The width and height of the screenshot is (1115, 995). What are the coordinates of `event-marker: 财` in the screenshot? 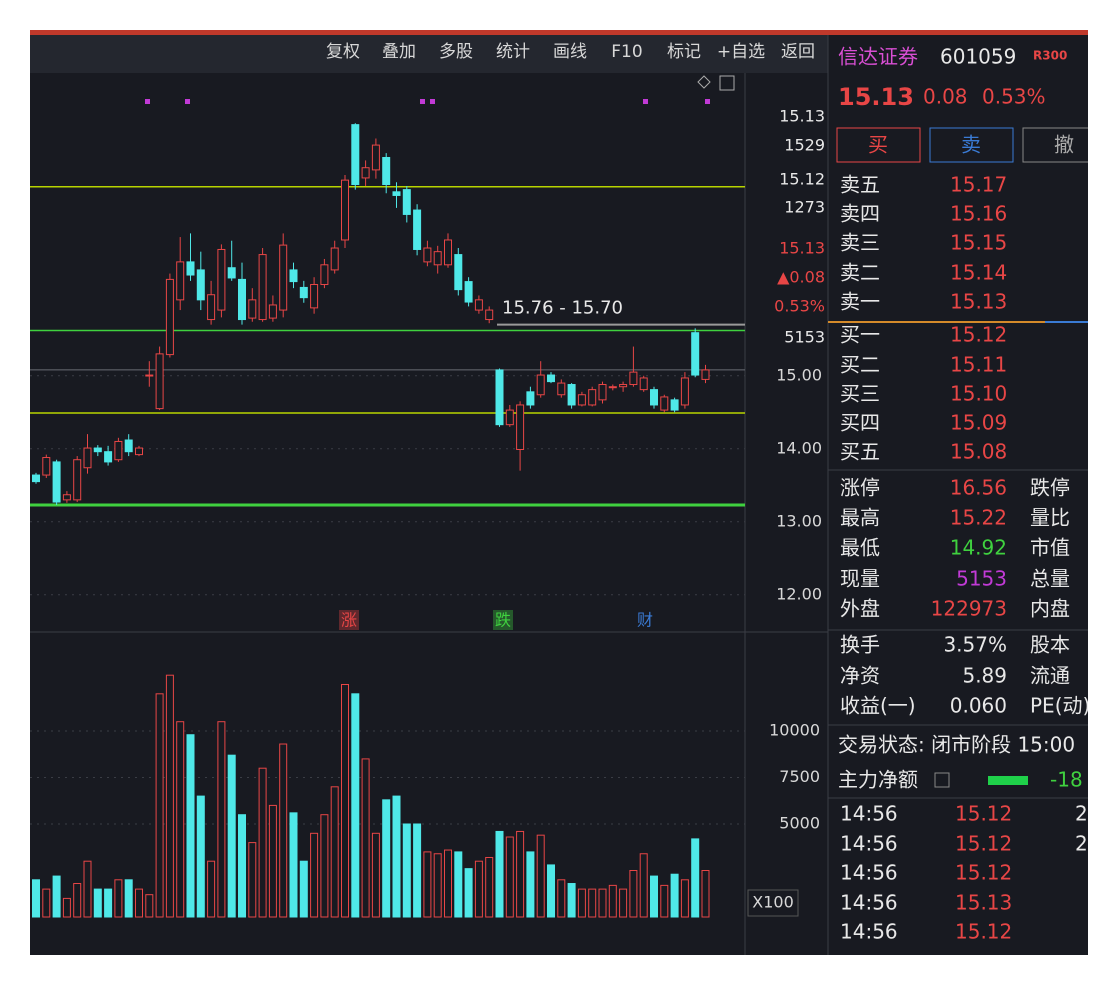 It's located at (645, 620).